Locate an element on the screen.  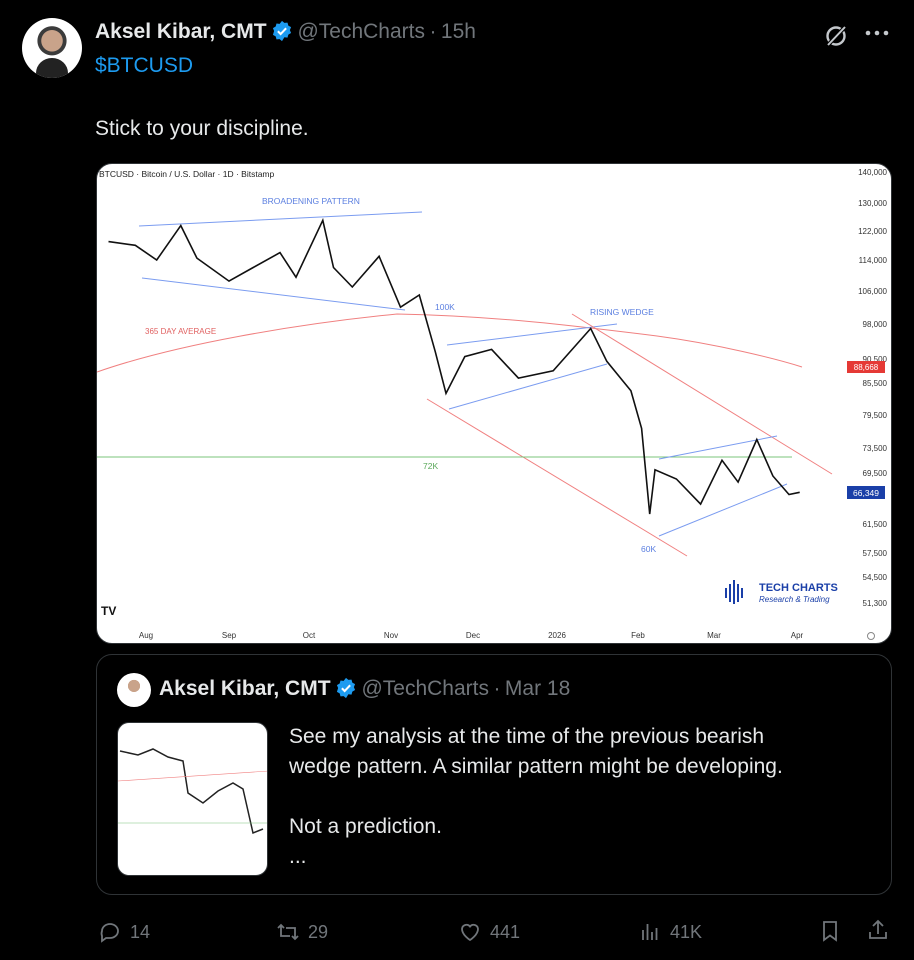
quoted-author-name: Aksel Kibar, CMT is located at coordinates (245, 688).